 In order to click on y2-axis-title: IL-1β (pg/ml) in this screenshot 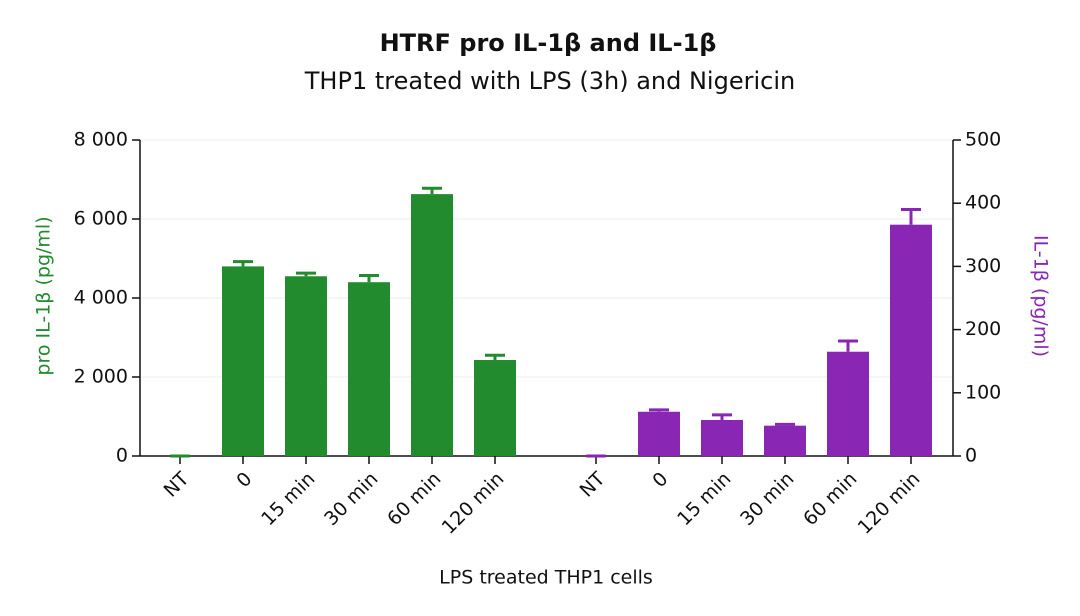, I will do `click(1041, 296)`.